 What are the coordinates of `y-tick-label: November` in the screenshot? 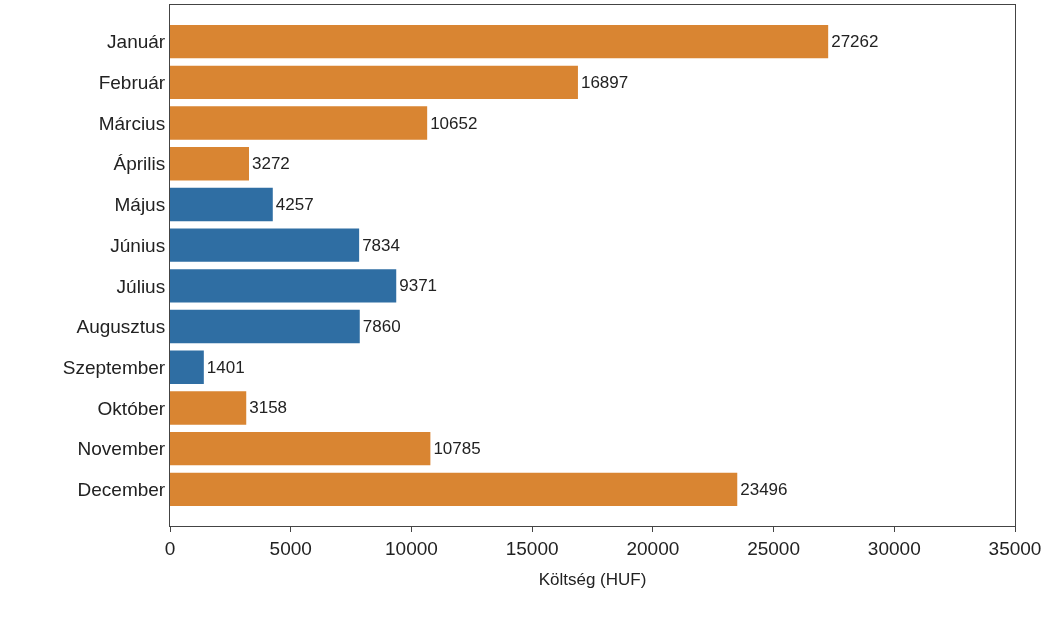 It's located at (121, 449).